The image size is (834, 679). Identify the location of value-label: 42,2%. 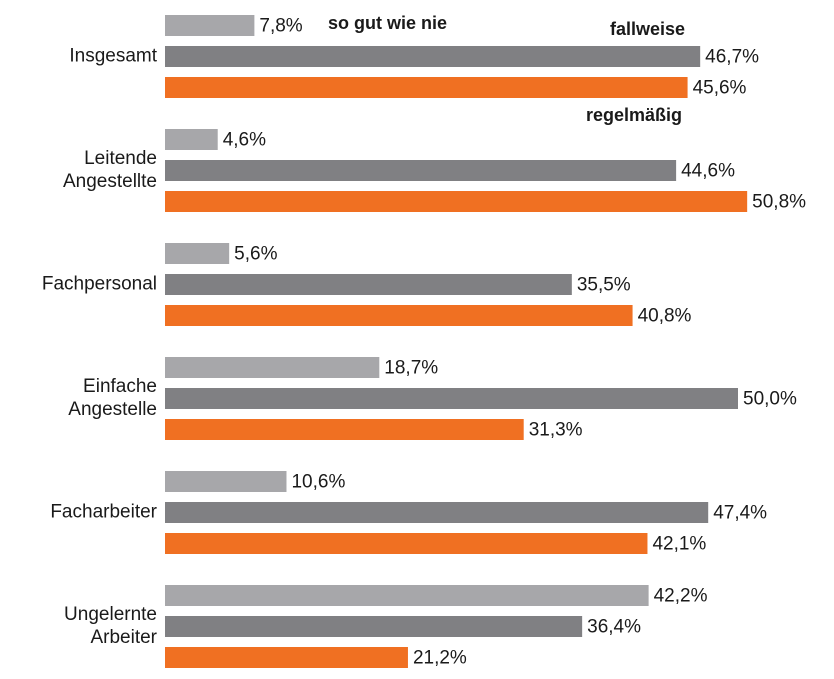
(681, 596).